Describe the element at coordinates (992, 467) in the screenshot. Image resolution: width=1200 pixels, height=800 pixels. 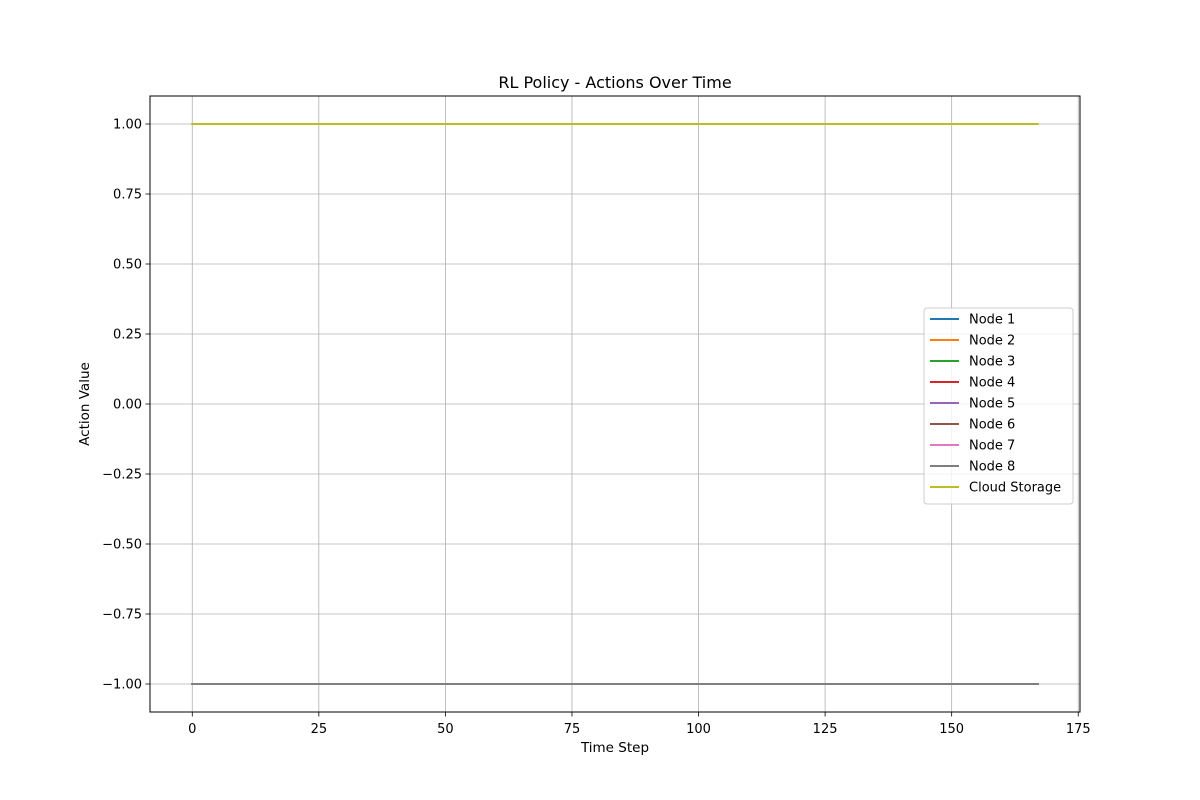
I see `legend-label-node-8: Node 8` at that location.